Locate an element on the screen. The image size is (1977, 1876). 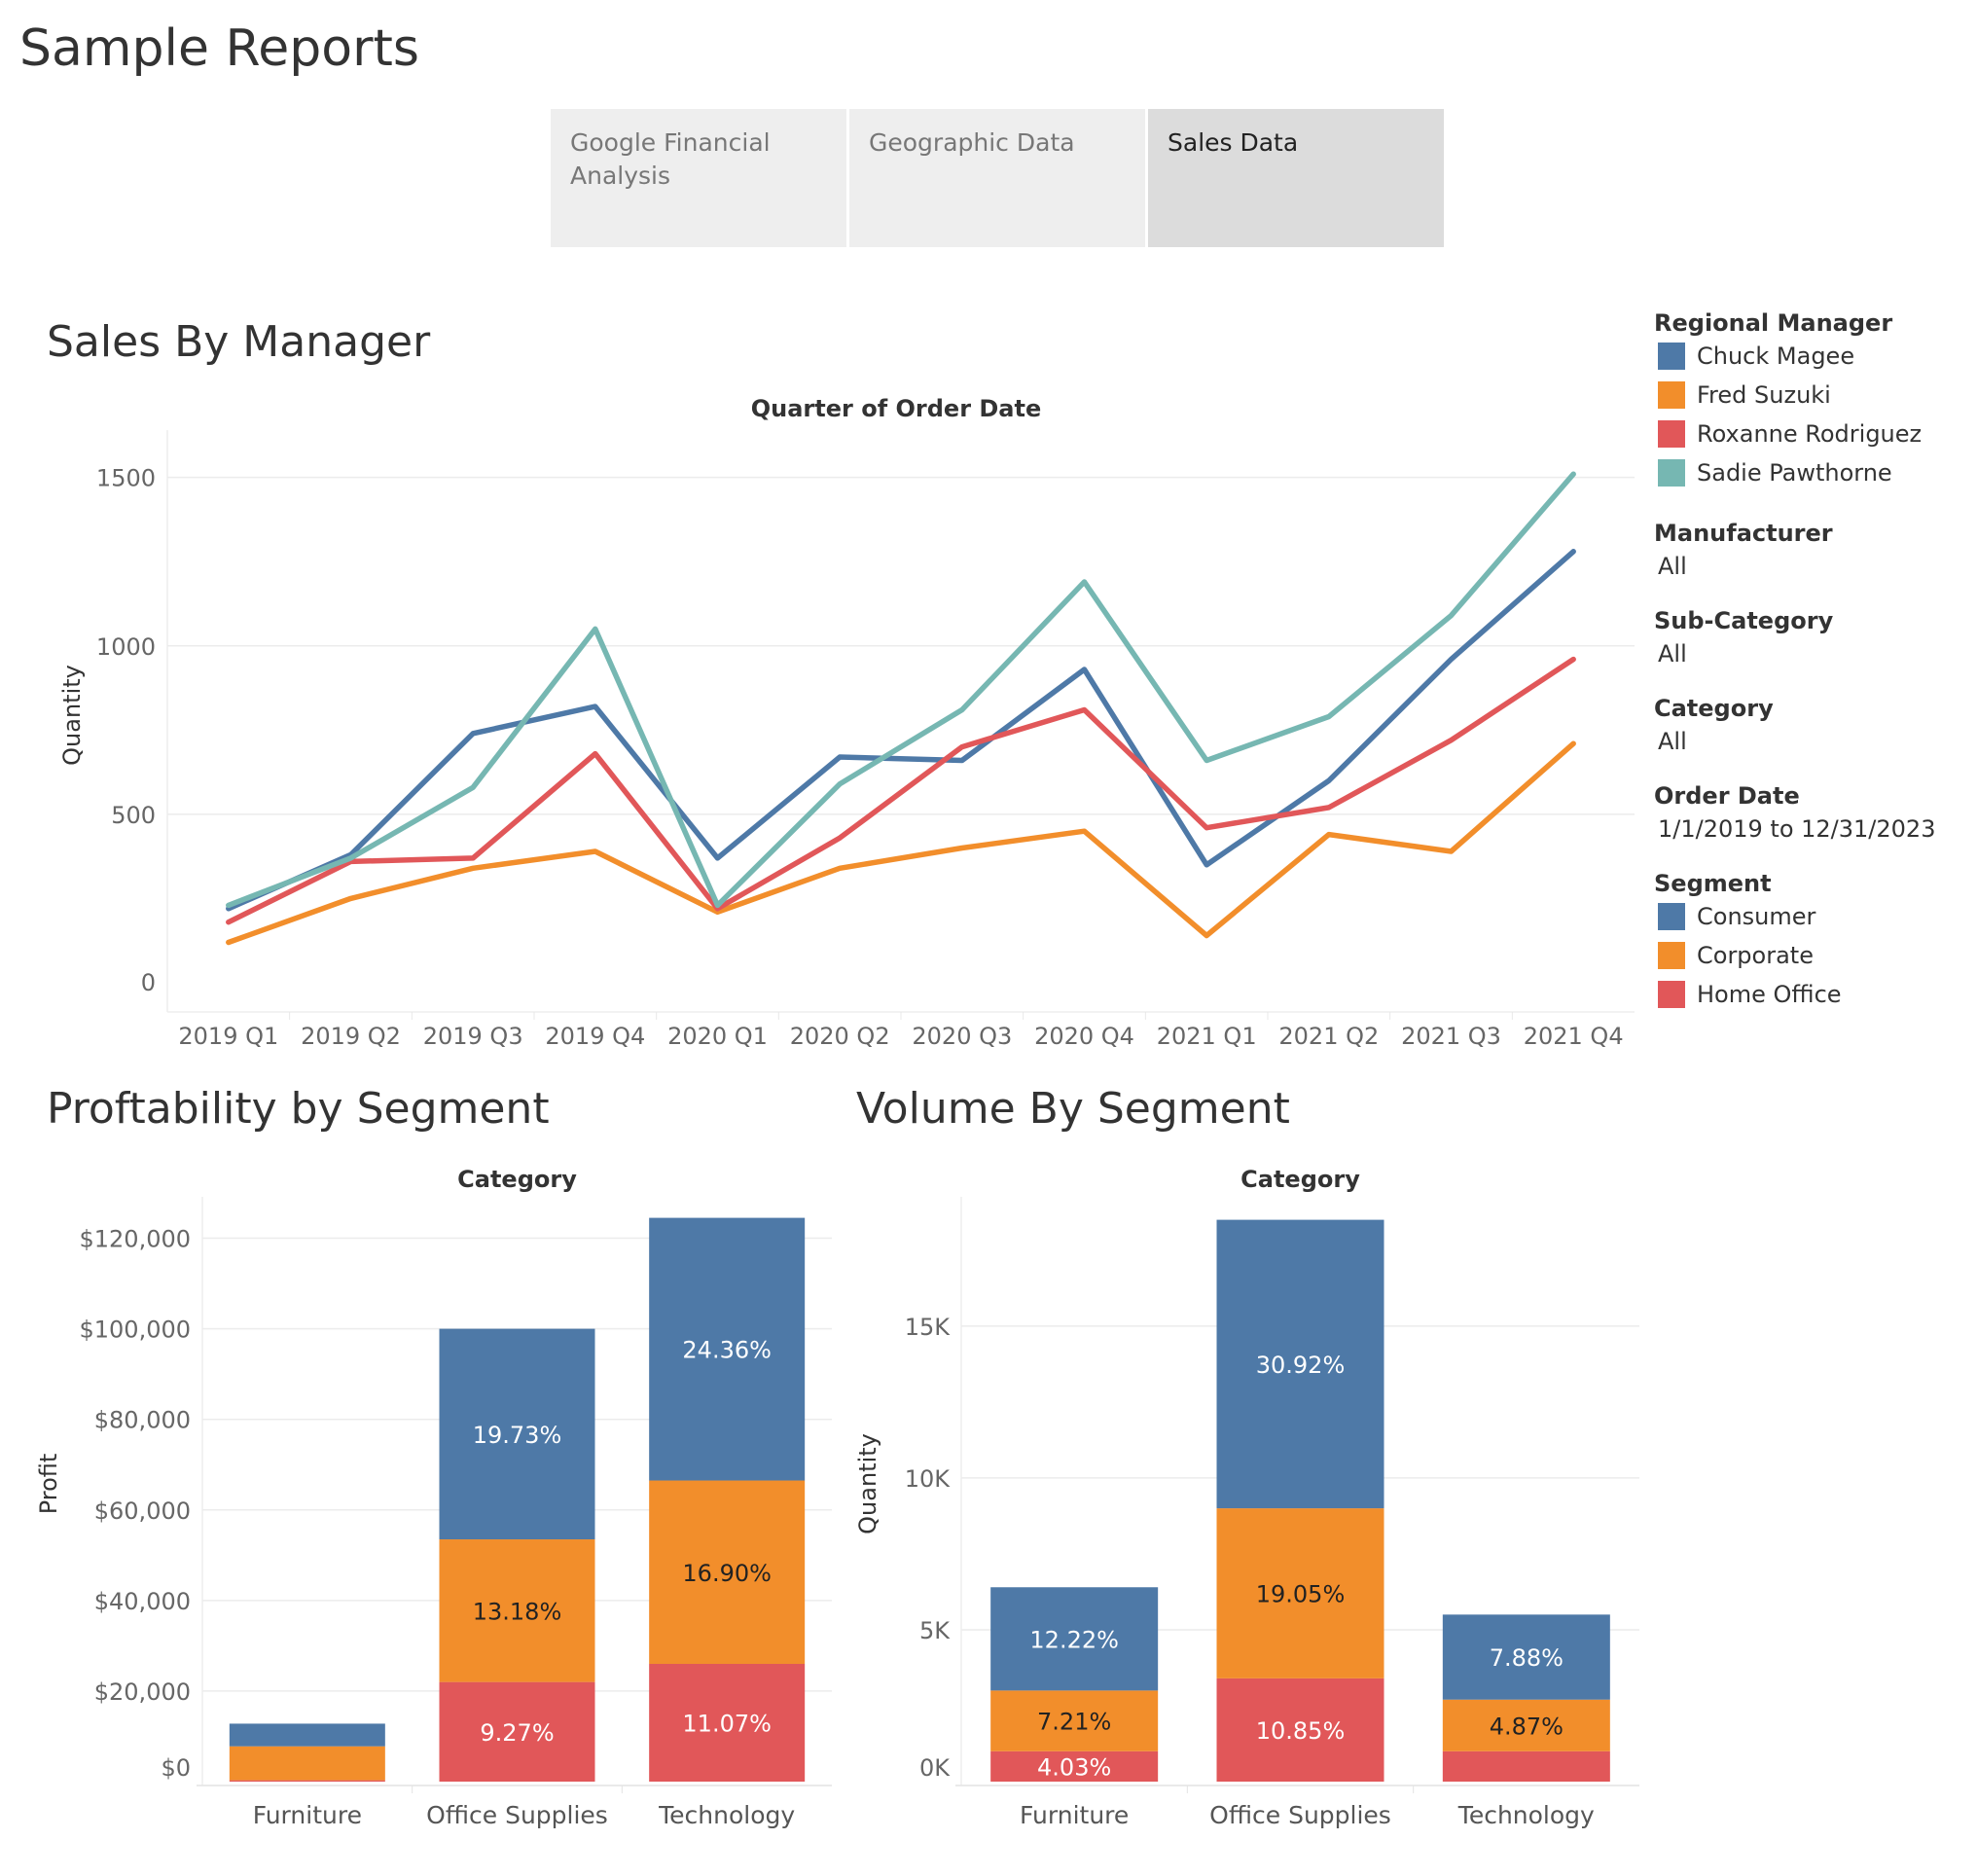
legend-item-label: Corporate is located at coordinates (1755, 955).